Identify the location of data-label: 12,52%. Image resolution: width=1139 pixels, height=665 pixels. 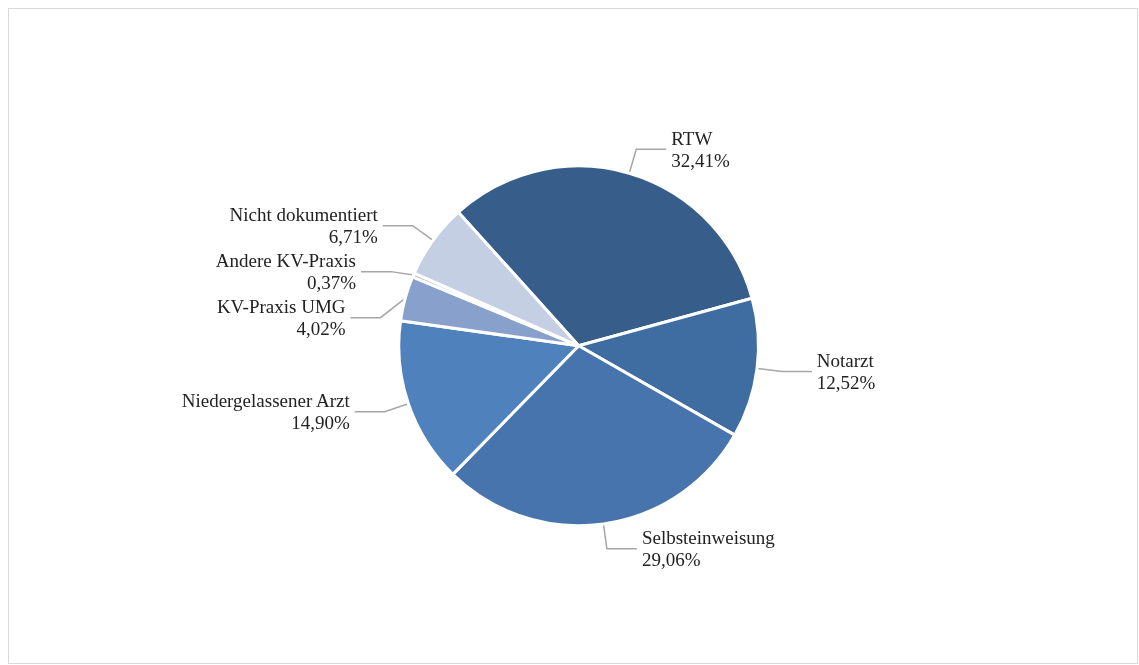
(846, 383).